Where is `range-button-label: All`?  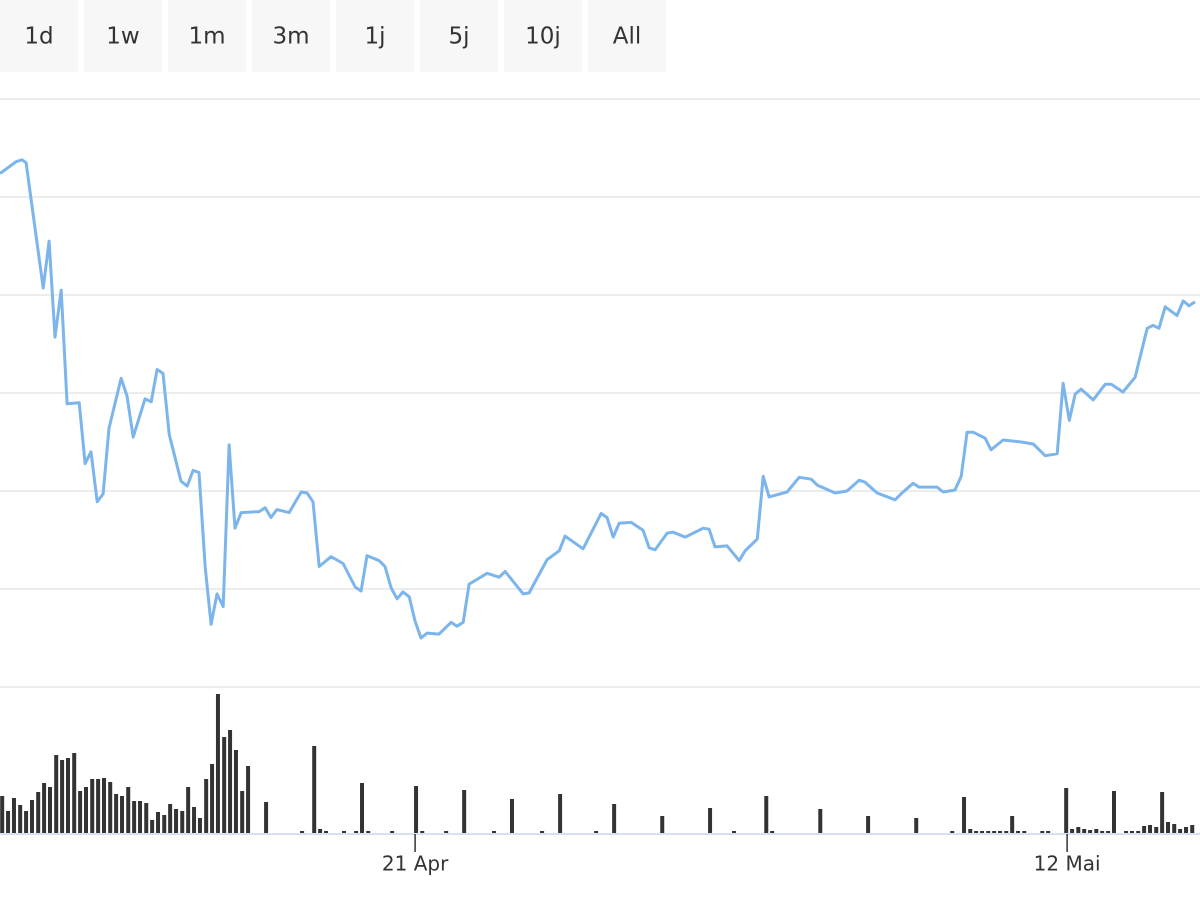
range-button-label: All is located at coordinates (627, 37).